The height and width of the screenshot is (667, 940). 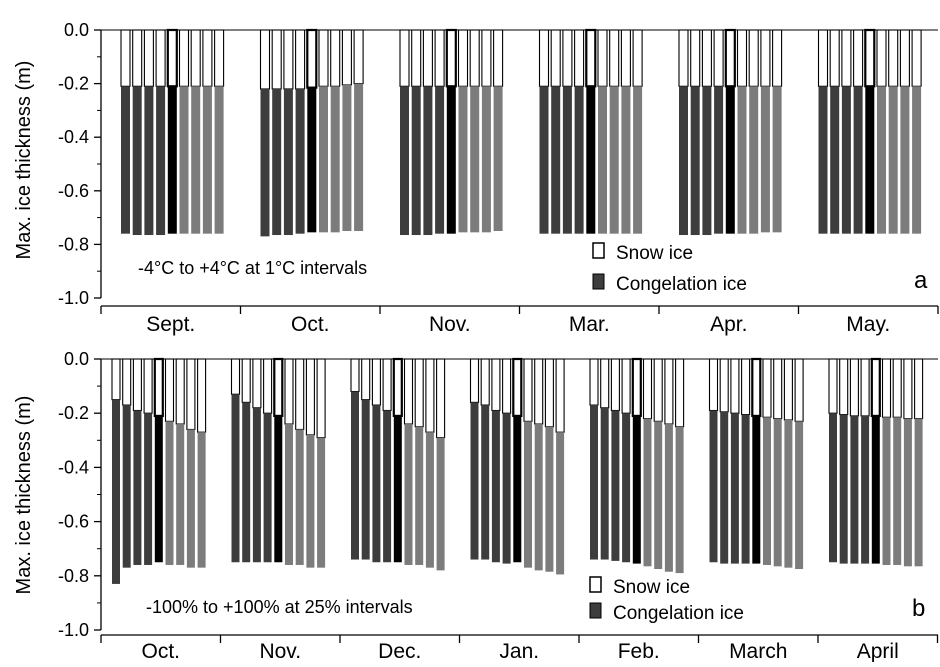 What do you see at coordinates (279, 607) in the screenshot?
I see `panel-b-annotation: -100% to +100% at 25% intervals` at bounding box center [279, 607].